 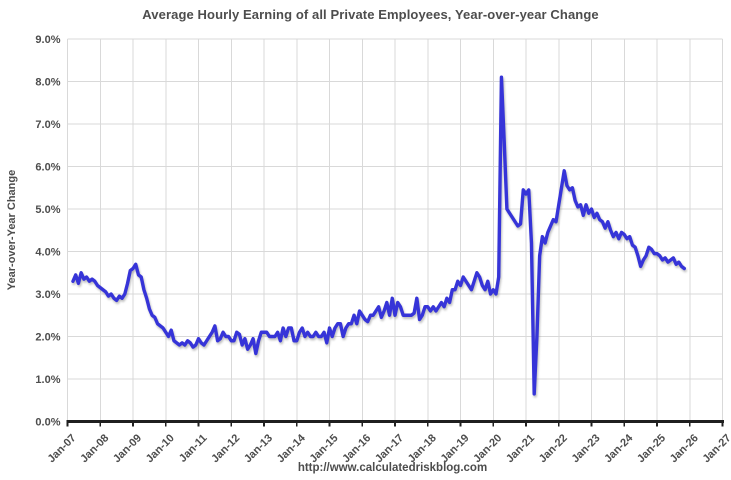 What do you see at coordinates (292, 449) in the screenshot?
I see `x-tick-label: Jan-14` at bounding box center [292, 449].